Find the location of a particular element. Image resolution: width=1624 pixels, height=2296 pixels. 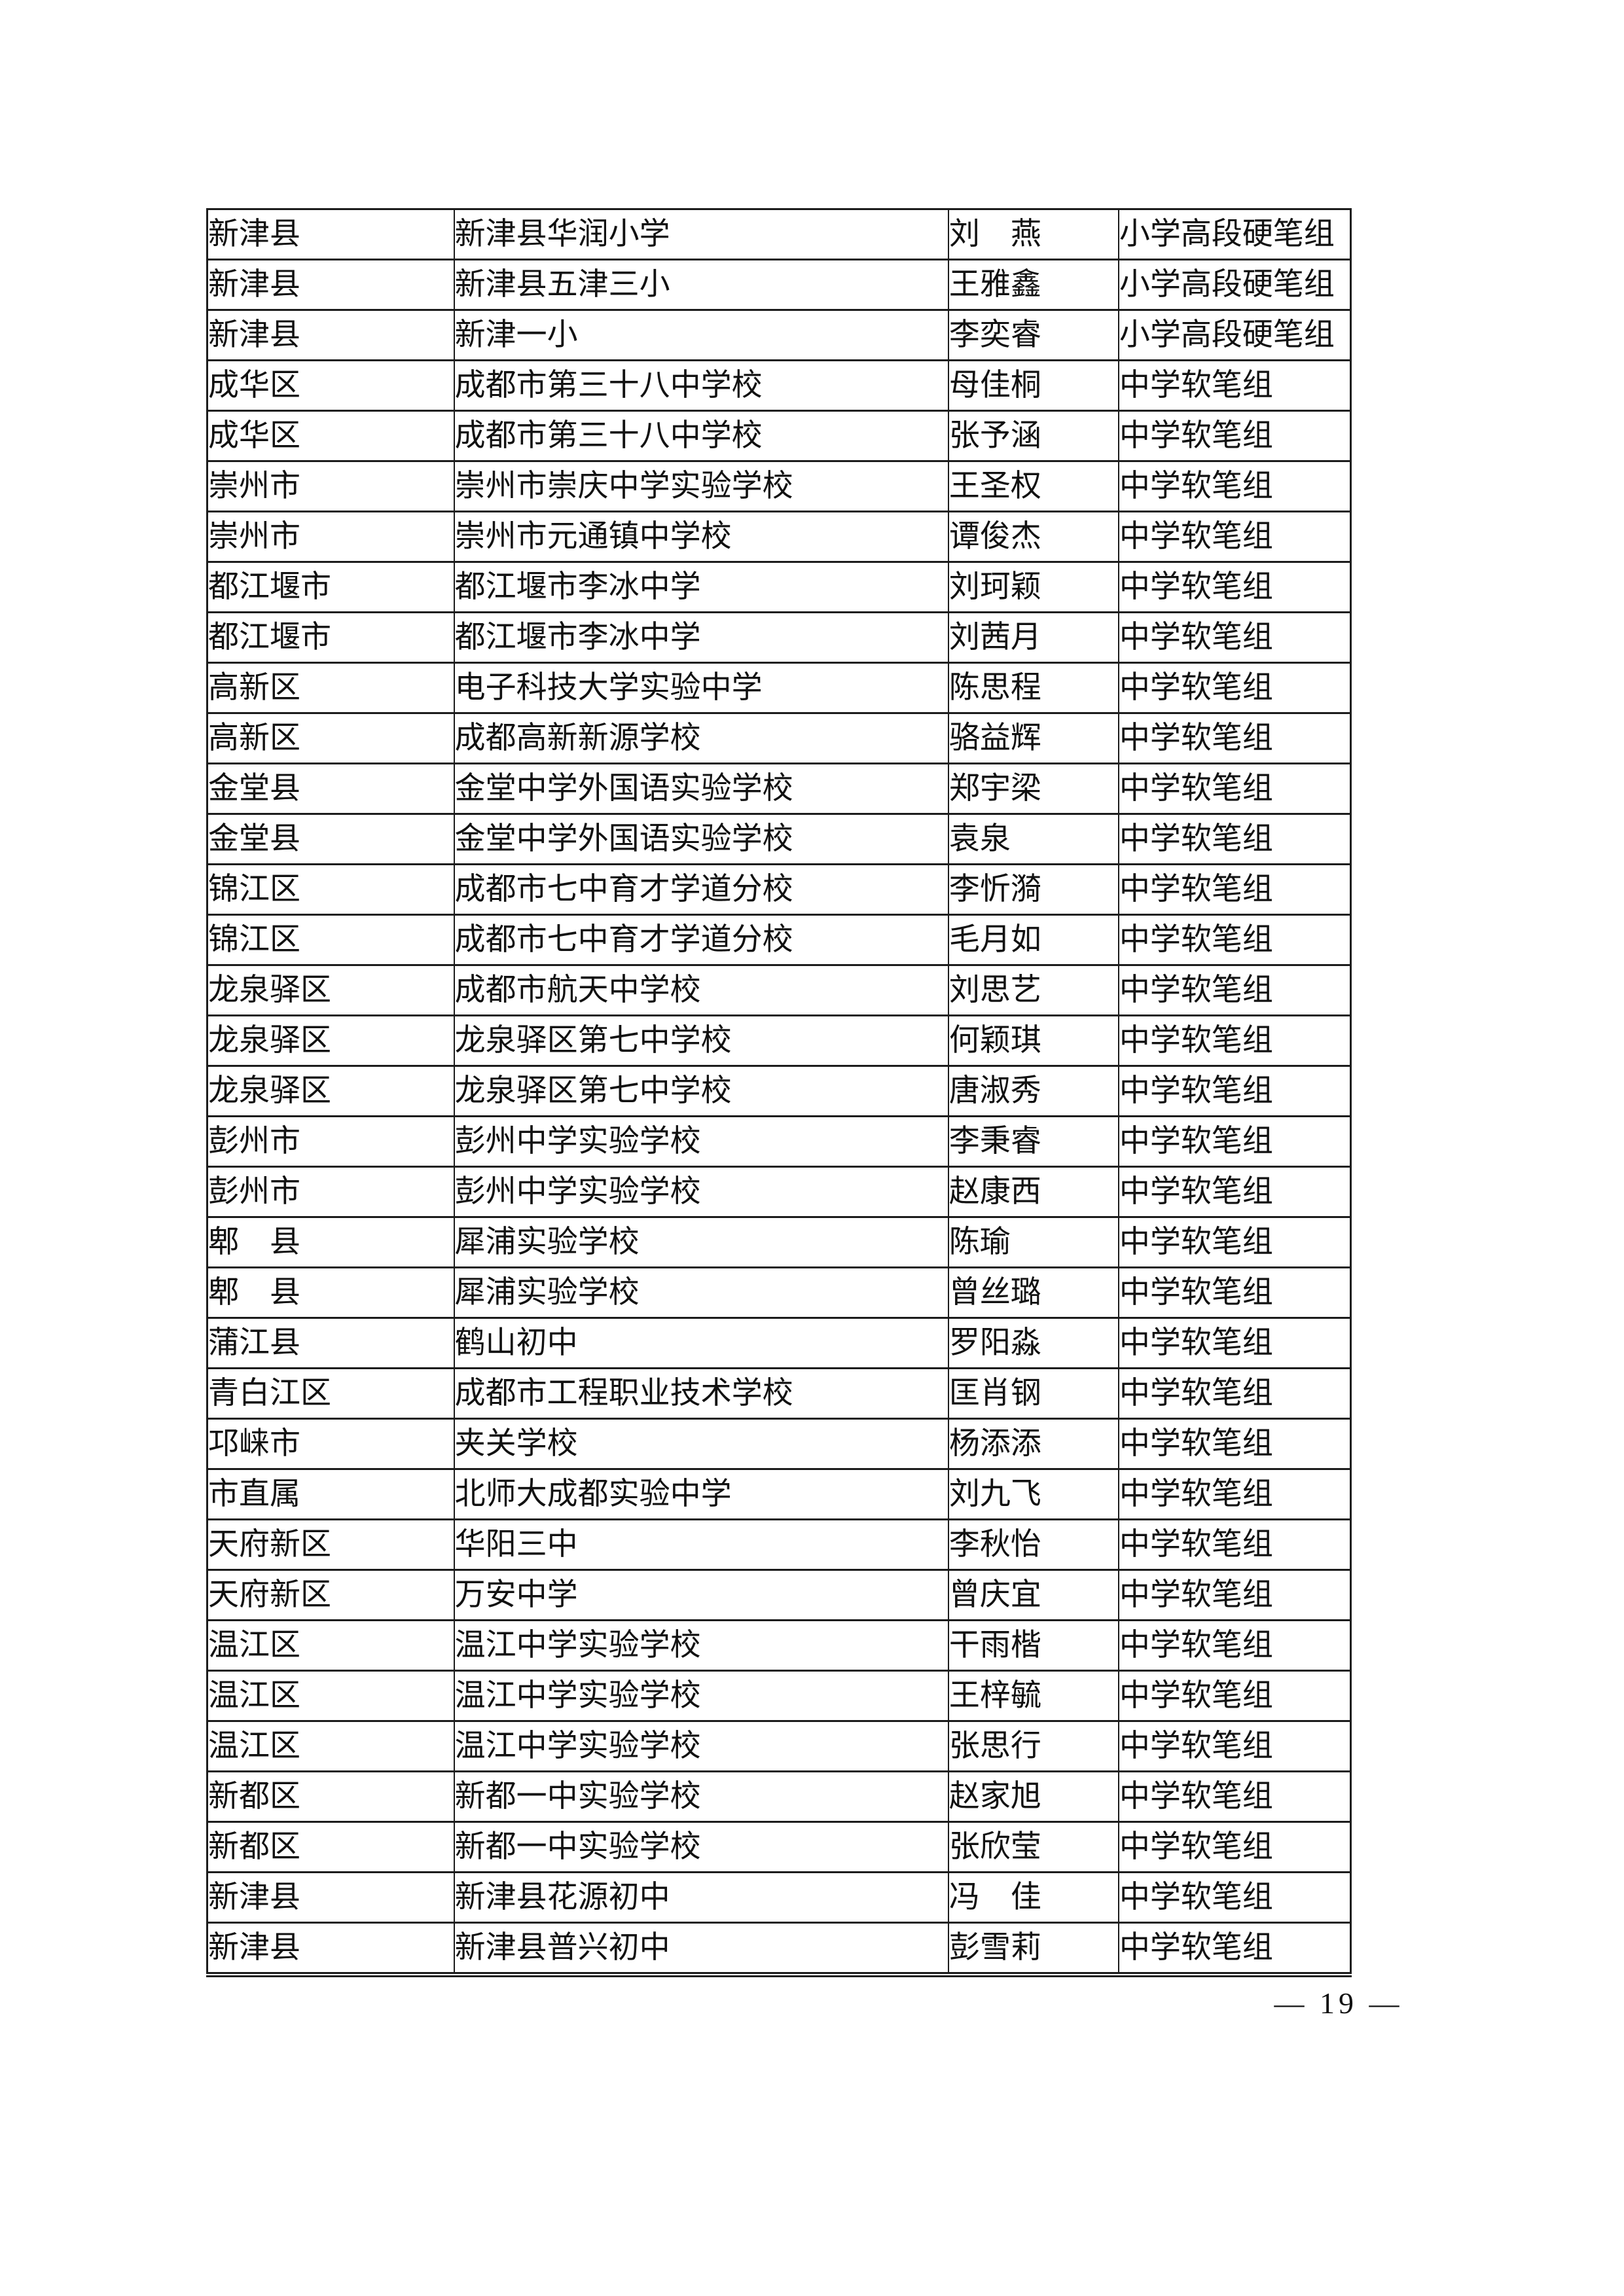

table-row: 高新区 电子科技大学实验中学 陈思程 中学软笔组 is located at coordinates (779, 688).